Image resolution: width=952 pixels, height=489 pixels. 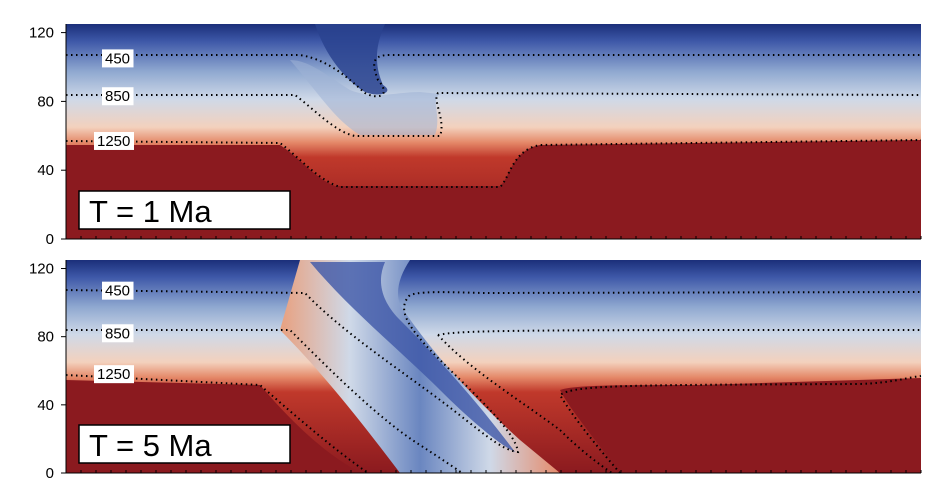 I want to click on panel-2-slab-core, so click(x=412, y=357).